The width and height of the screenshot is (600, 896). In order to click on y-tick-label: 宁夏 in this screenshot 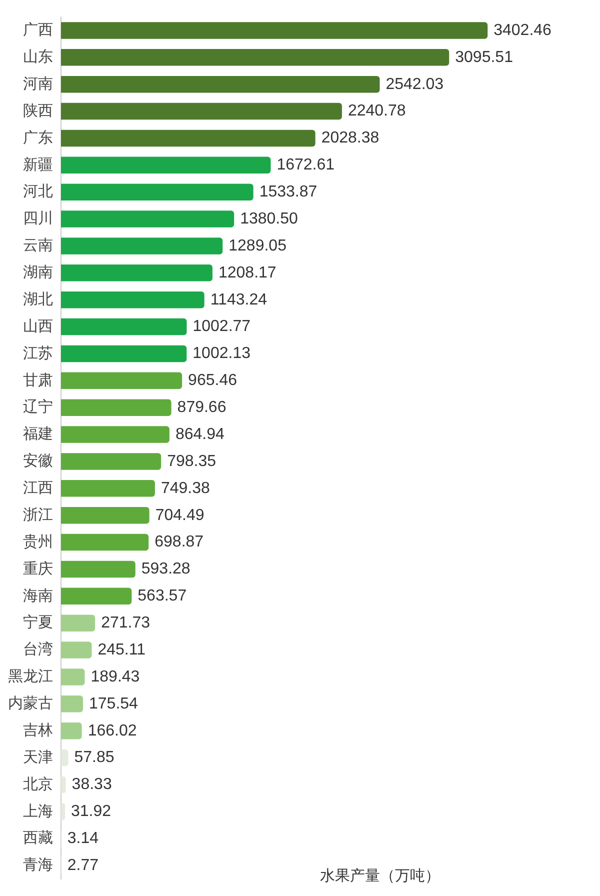, I will do `click(38, 623)`.